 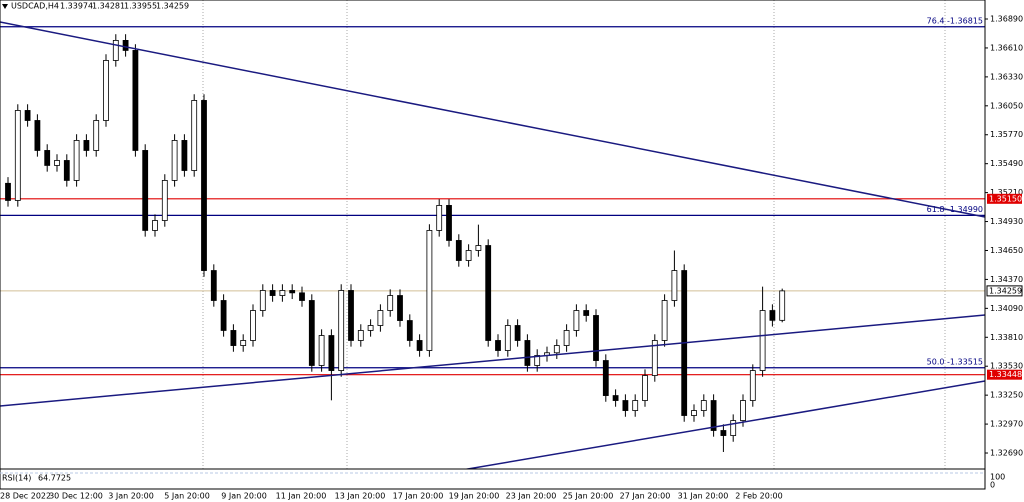 I want to click on alert-price-label: 1.33448, so click(x=1005, y=374).